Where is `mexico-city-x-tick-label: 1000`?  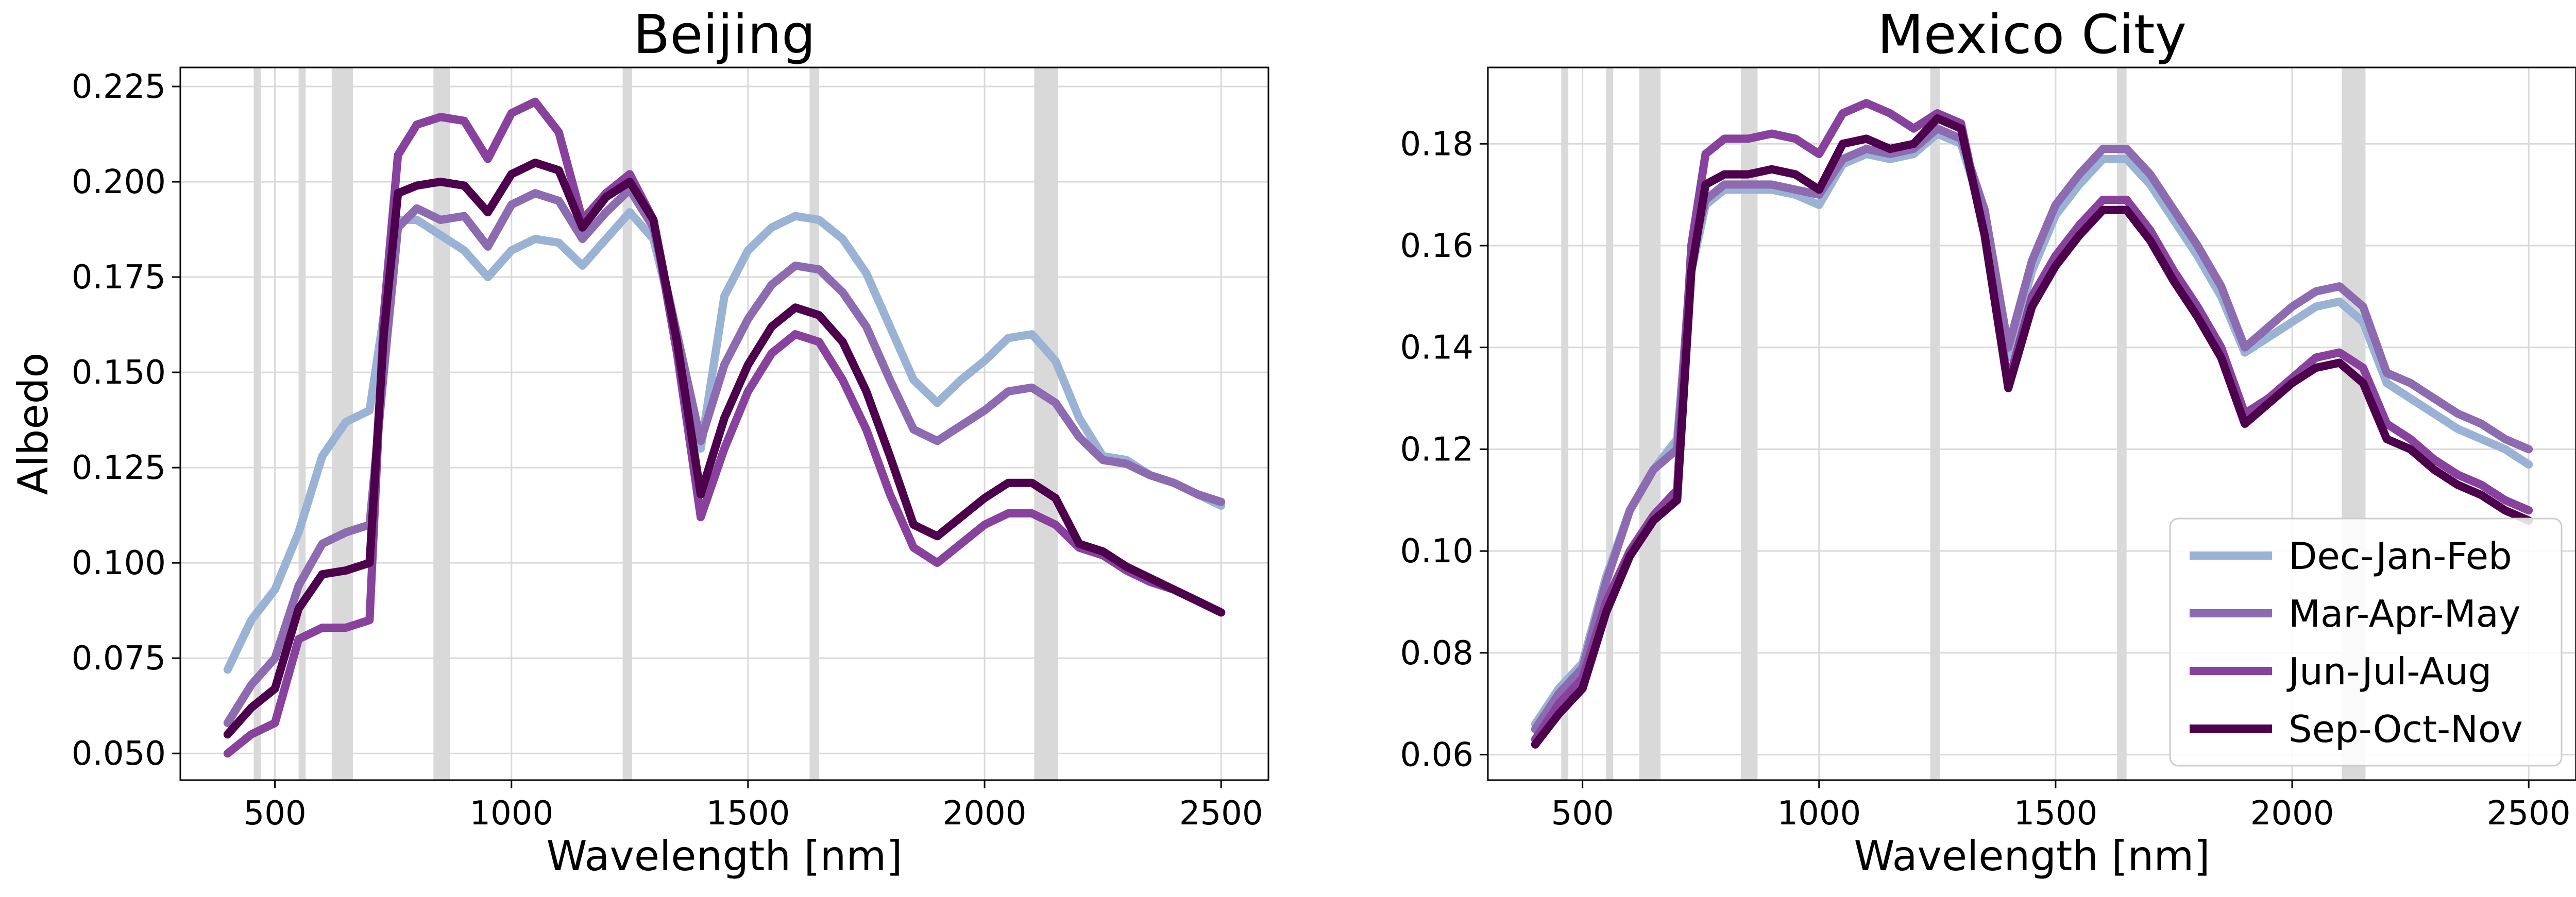 mexico-city-x-tick-label: 1000 is located at coordinates (1819, 814).